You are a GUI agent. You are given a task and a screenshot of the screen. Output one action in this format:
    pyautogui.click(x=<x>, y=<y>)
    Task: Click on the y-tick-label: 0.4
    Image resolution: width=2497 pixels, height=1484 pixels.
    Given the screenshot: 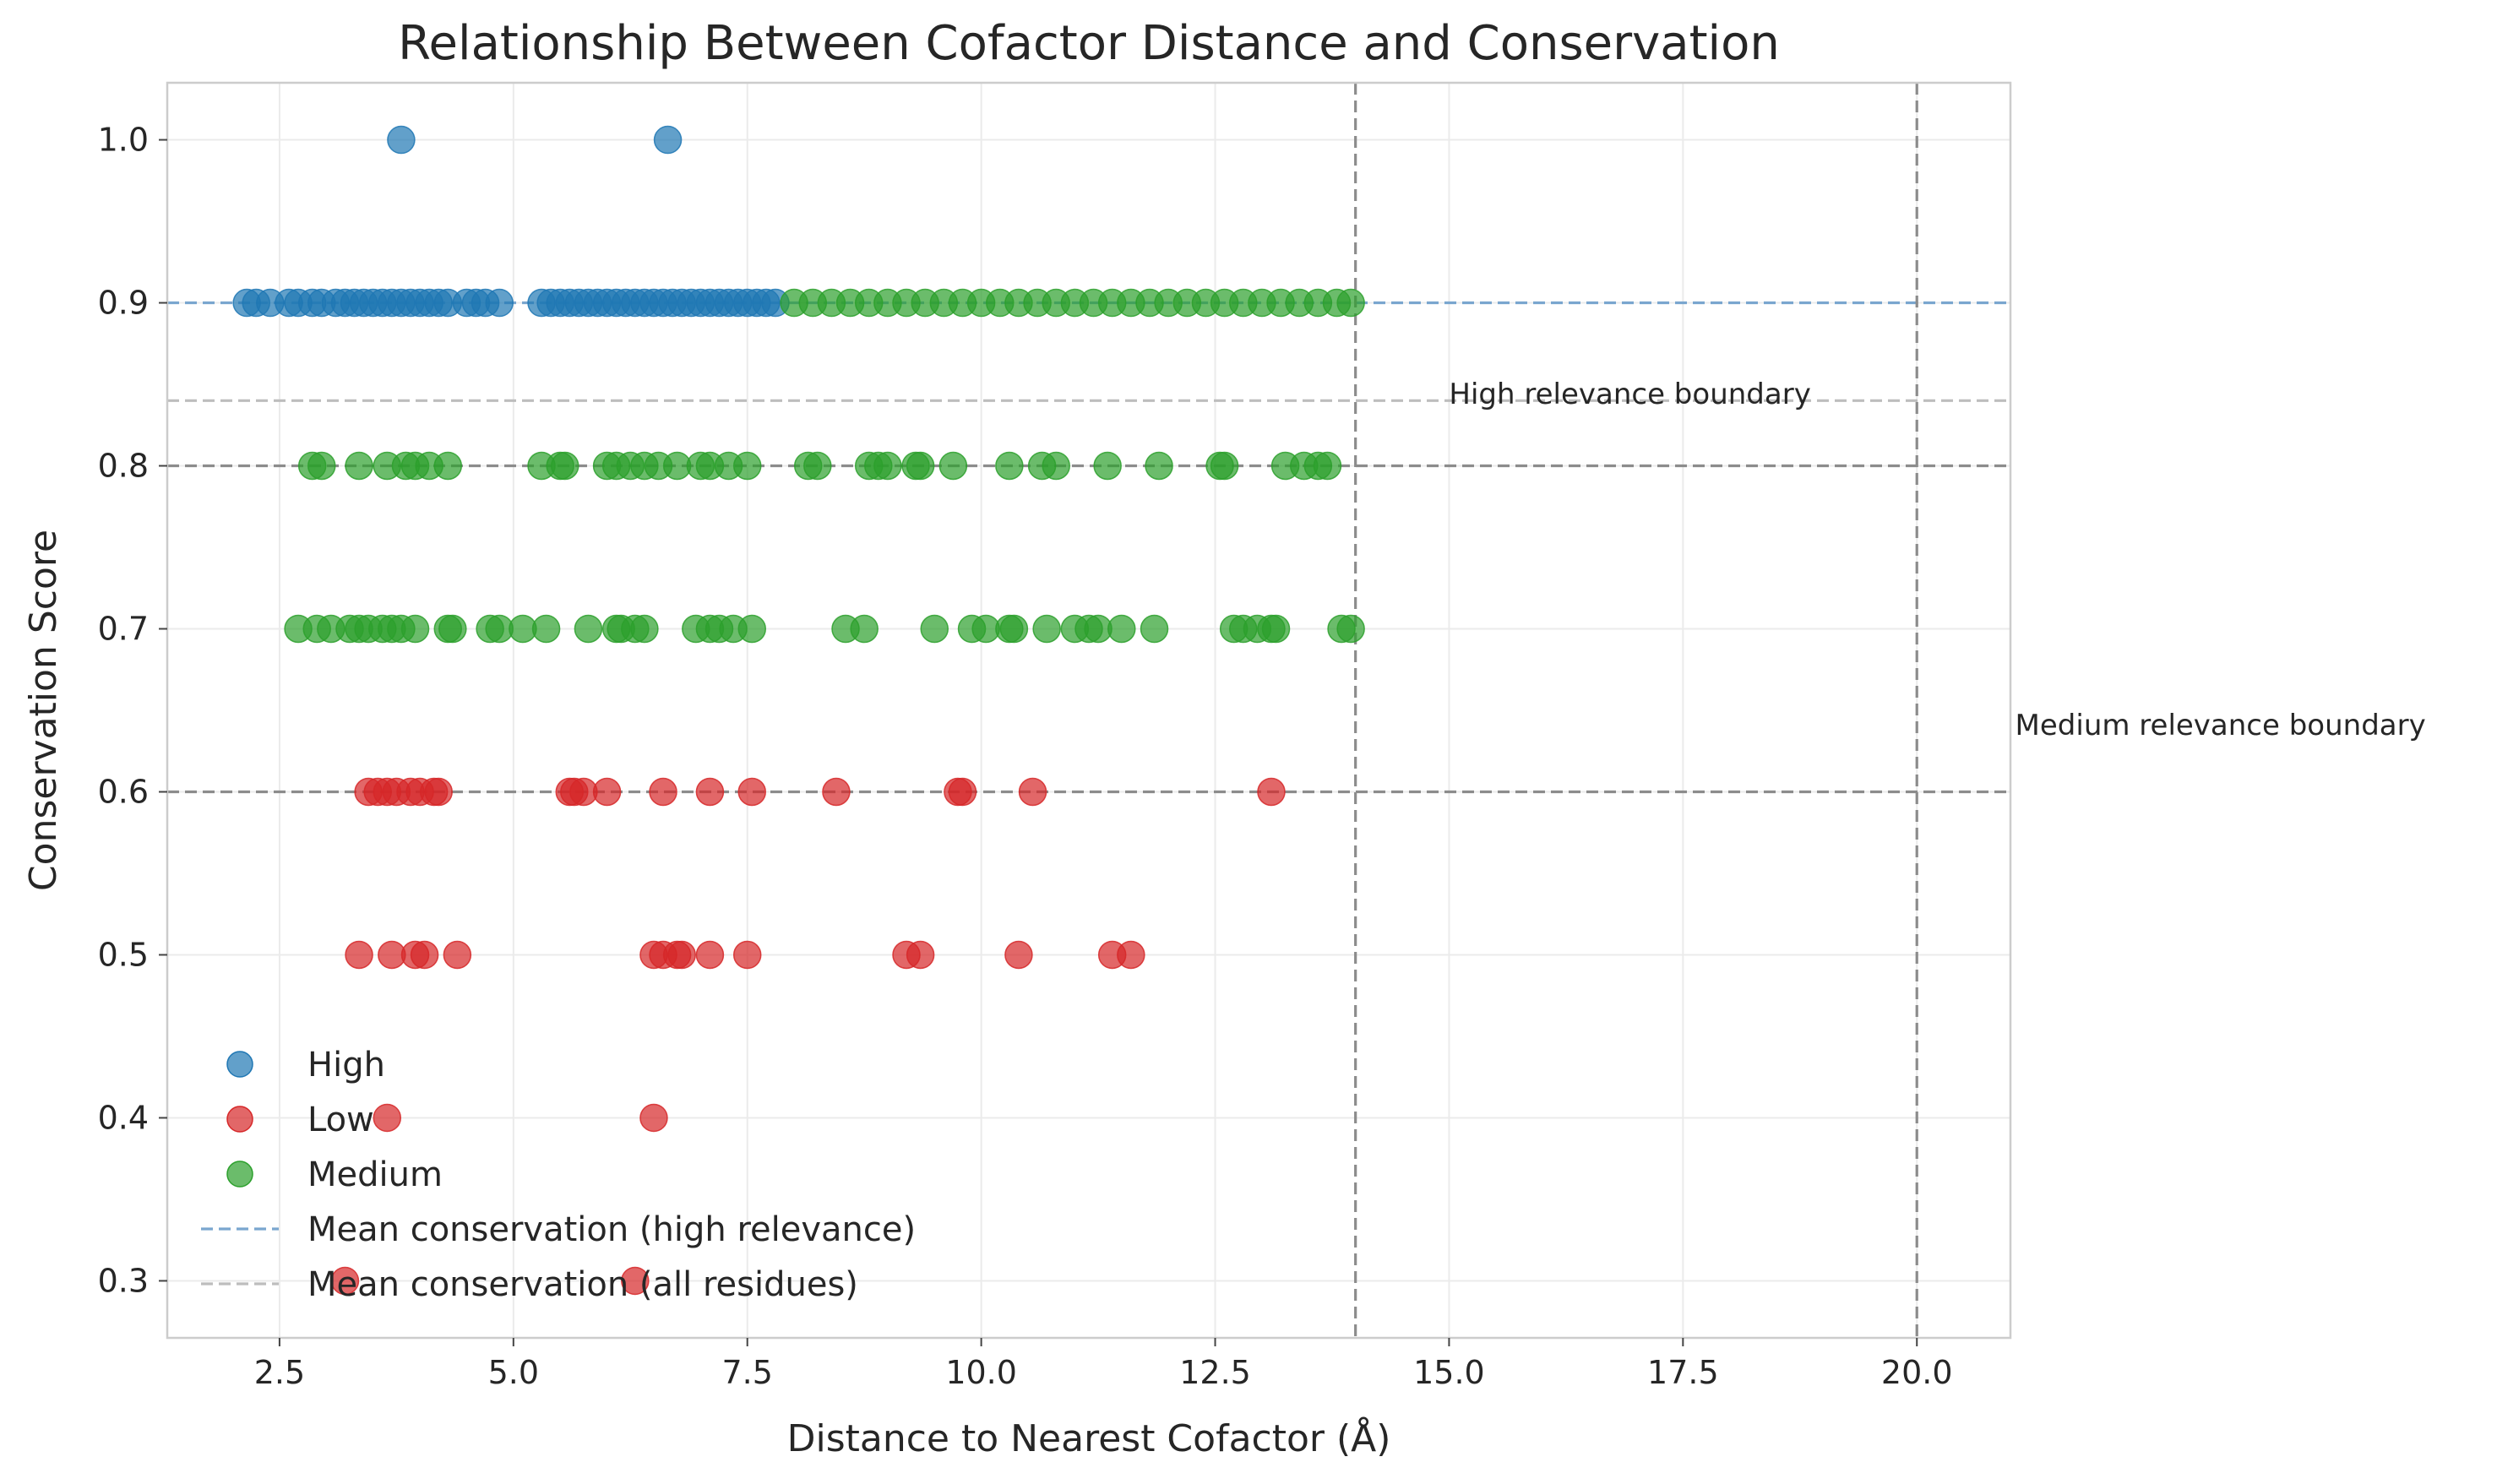 What is the action you would take?
    pyautogui.click(x=123, y=1117)
    